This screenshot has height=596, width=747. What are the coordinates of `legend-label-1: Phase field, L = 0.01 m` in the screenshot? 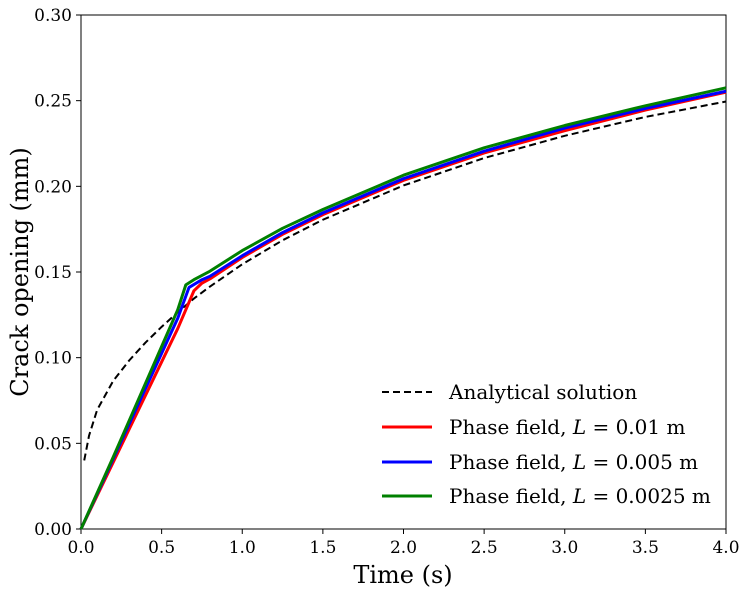 It's located at (567, 427).